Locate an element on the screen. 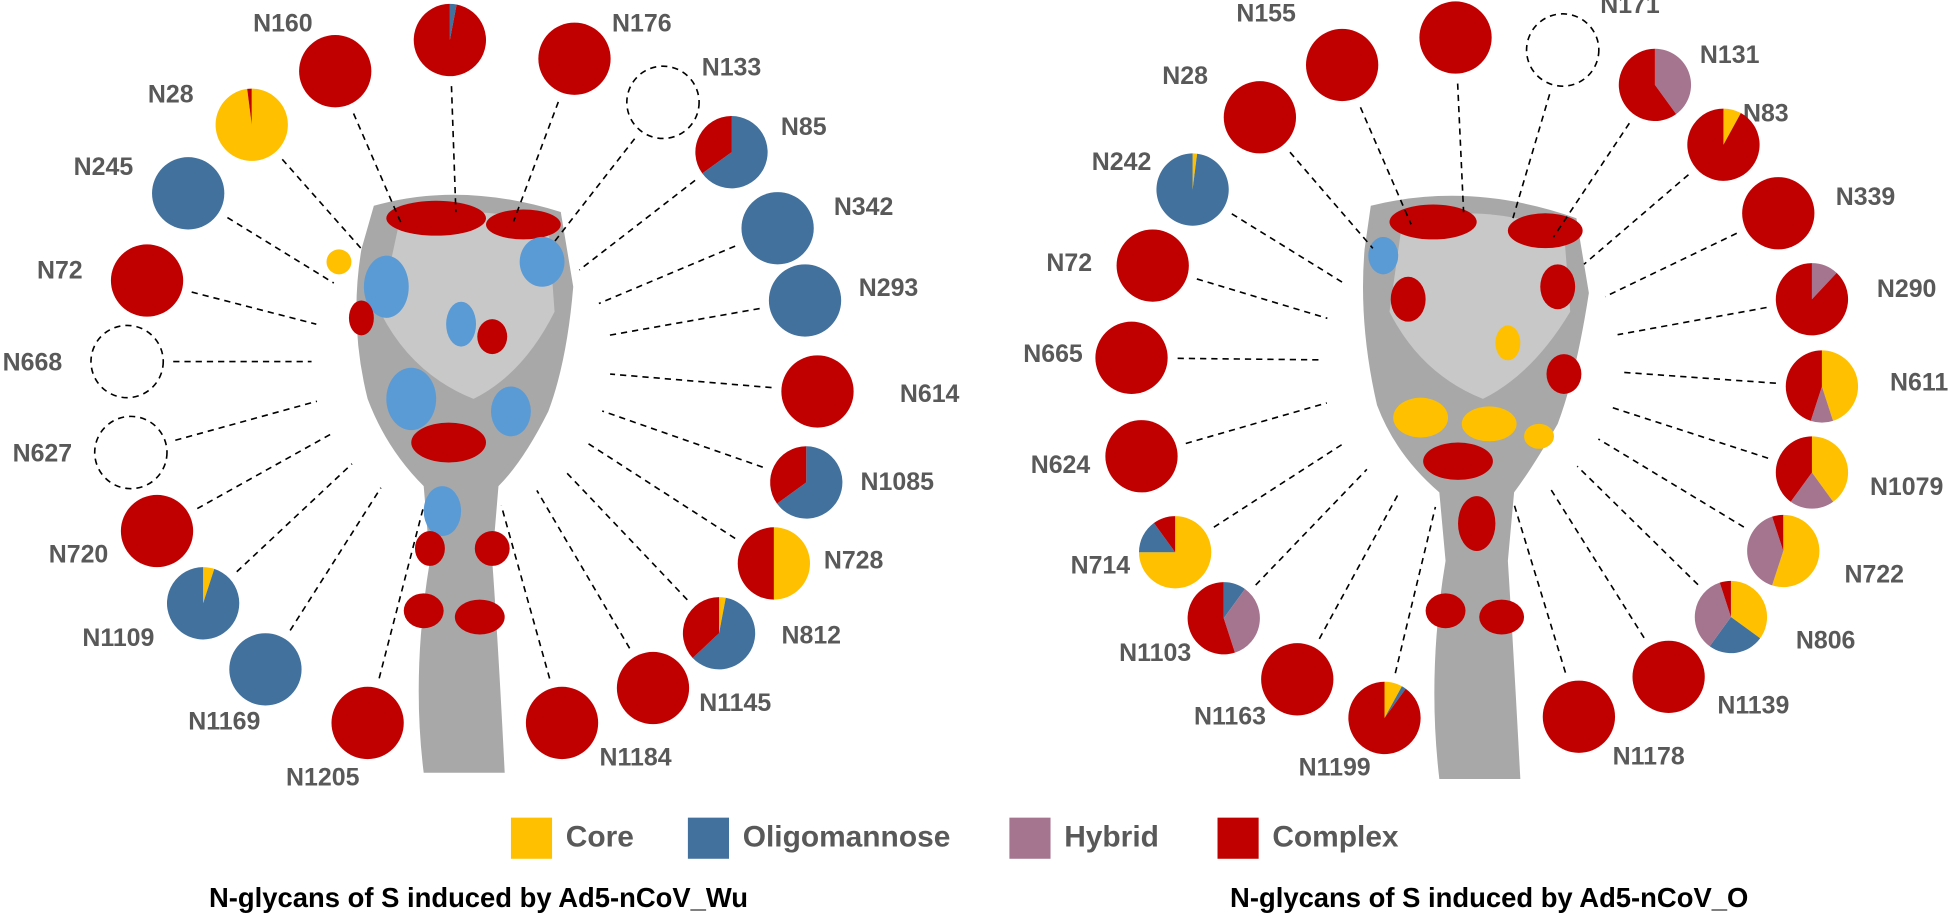  legend-label: Core is located at coordinates (600, 837).